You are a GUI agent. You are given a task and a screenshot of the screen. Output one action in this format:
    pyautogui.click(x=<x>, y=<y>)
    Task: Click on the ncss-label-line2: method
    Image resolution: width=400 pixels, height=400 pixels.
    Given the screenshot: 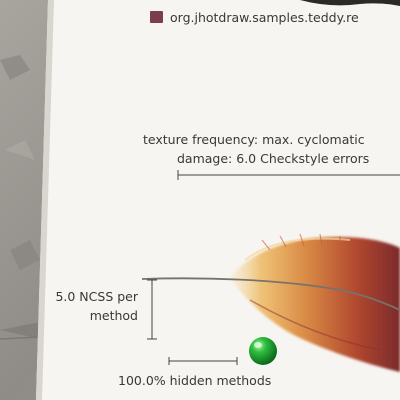 What is the action you would take?
    pyautogui.click(x=114, y=315)
    